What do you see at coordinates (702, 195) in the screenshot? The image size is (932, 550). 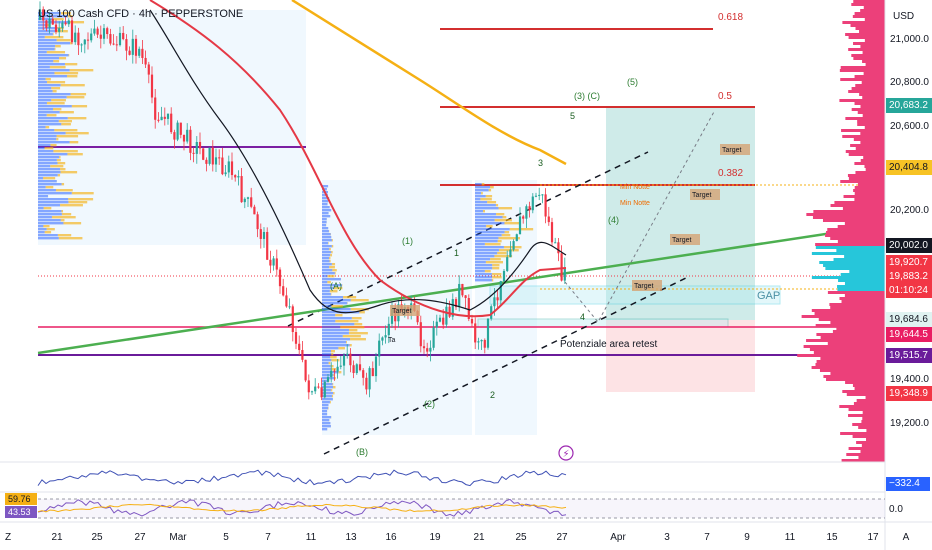 I see `target-text-2: Target` at bounding box center [702, 195].